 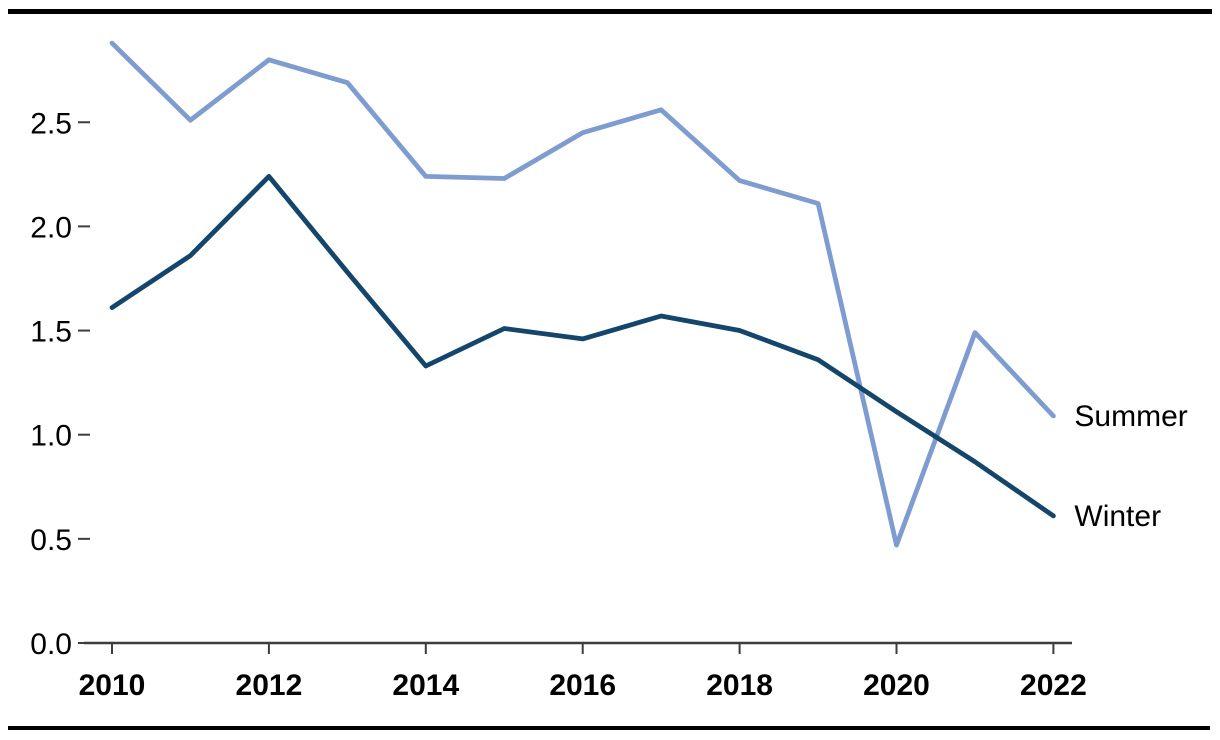 What do you see at coordinates (610, 11) in the screenshot?
I see `top-border-rule` at bounding box center [610, 11].